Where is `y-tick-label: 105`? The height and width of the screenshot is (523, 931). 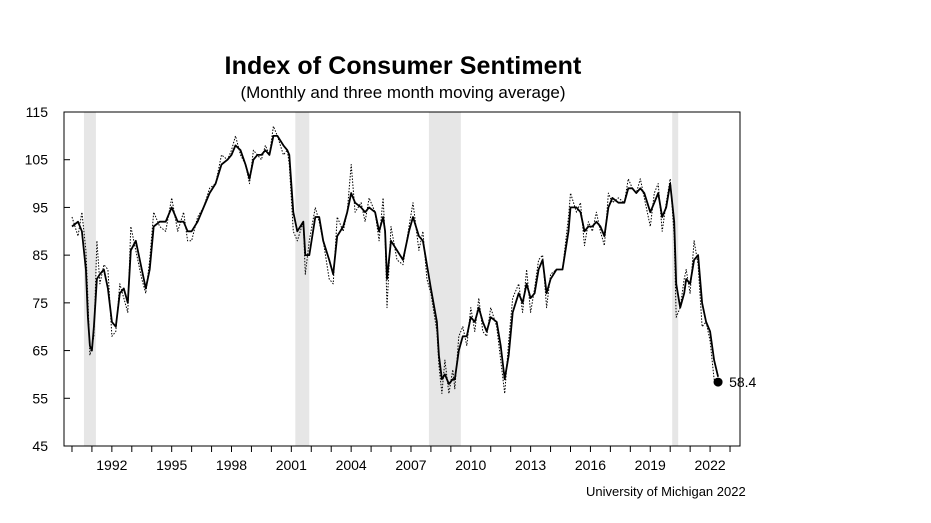
y-tick-label: 105 is located at coordinates (37, 160).